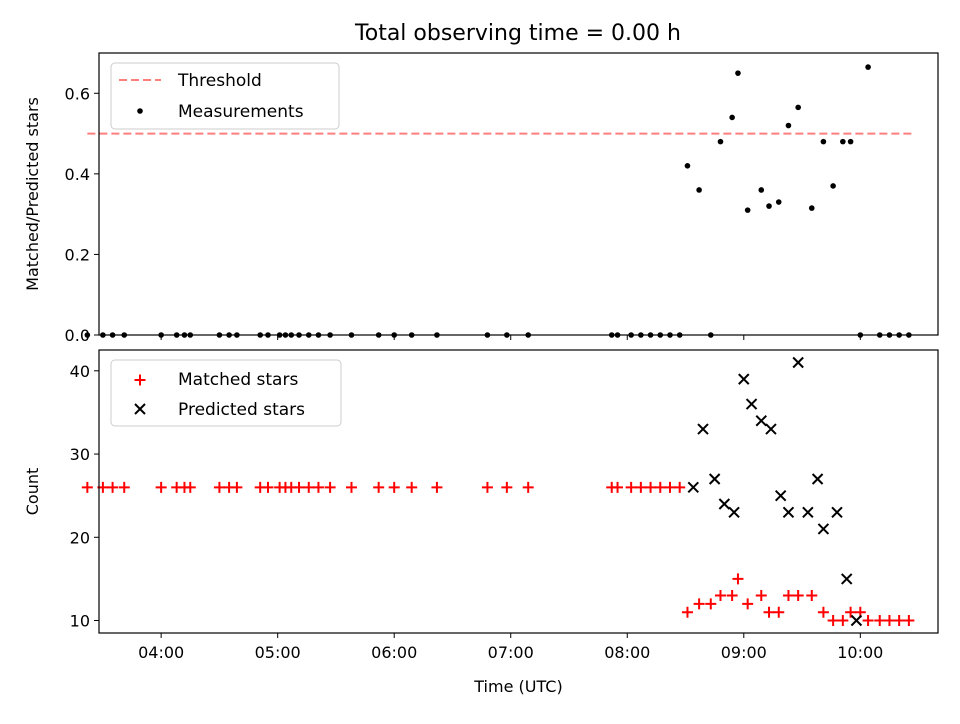  I want to click on legend-matched-swatch, so click(140, 380).